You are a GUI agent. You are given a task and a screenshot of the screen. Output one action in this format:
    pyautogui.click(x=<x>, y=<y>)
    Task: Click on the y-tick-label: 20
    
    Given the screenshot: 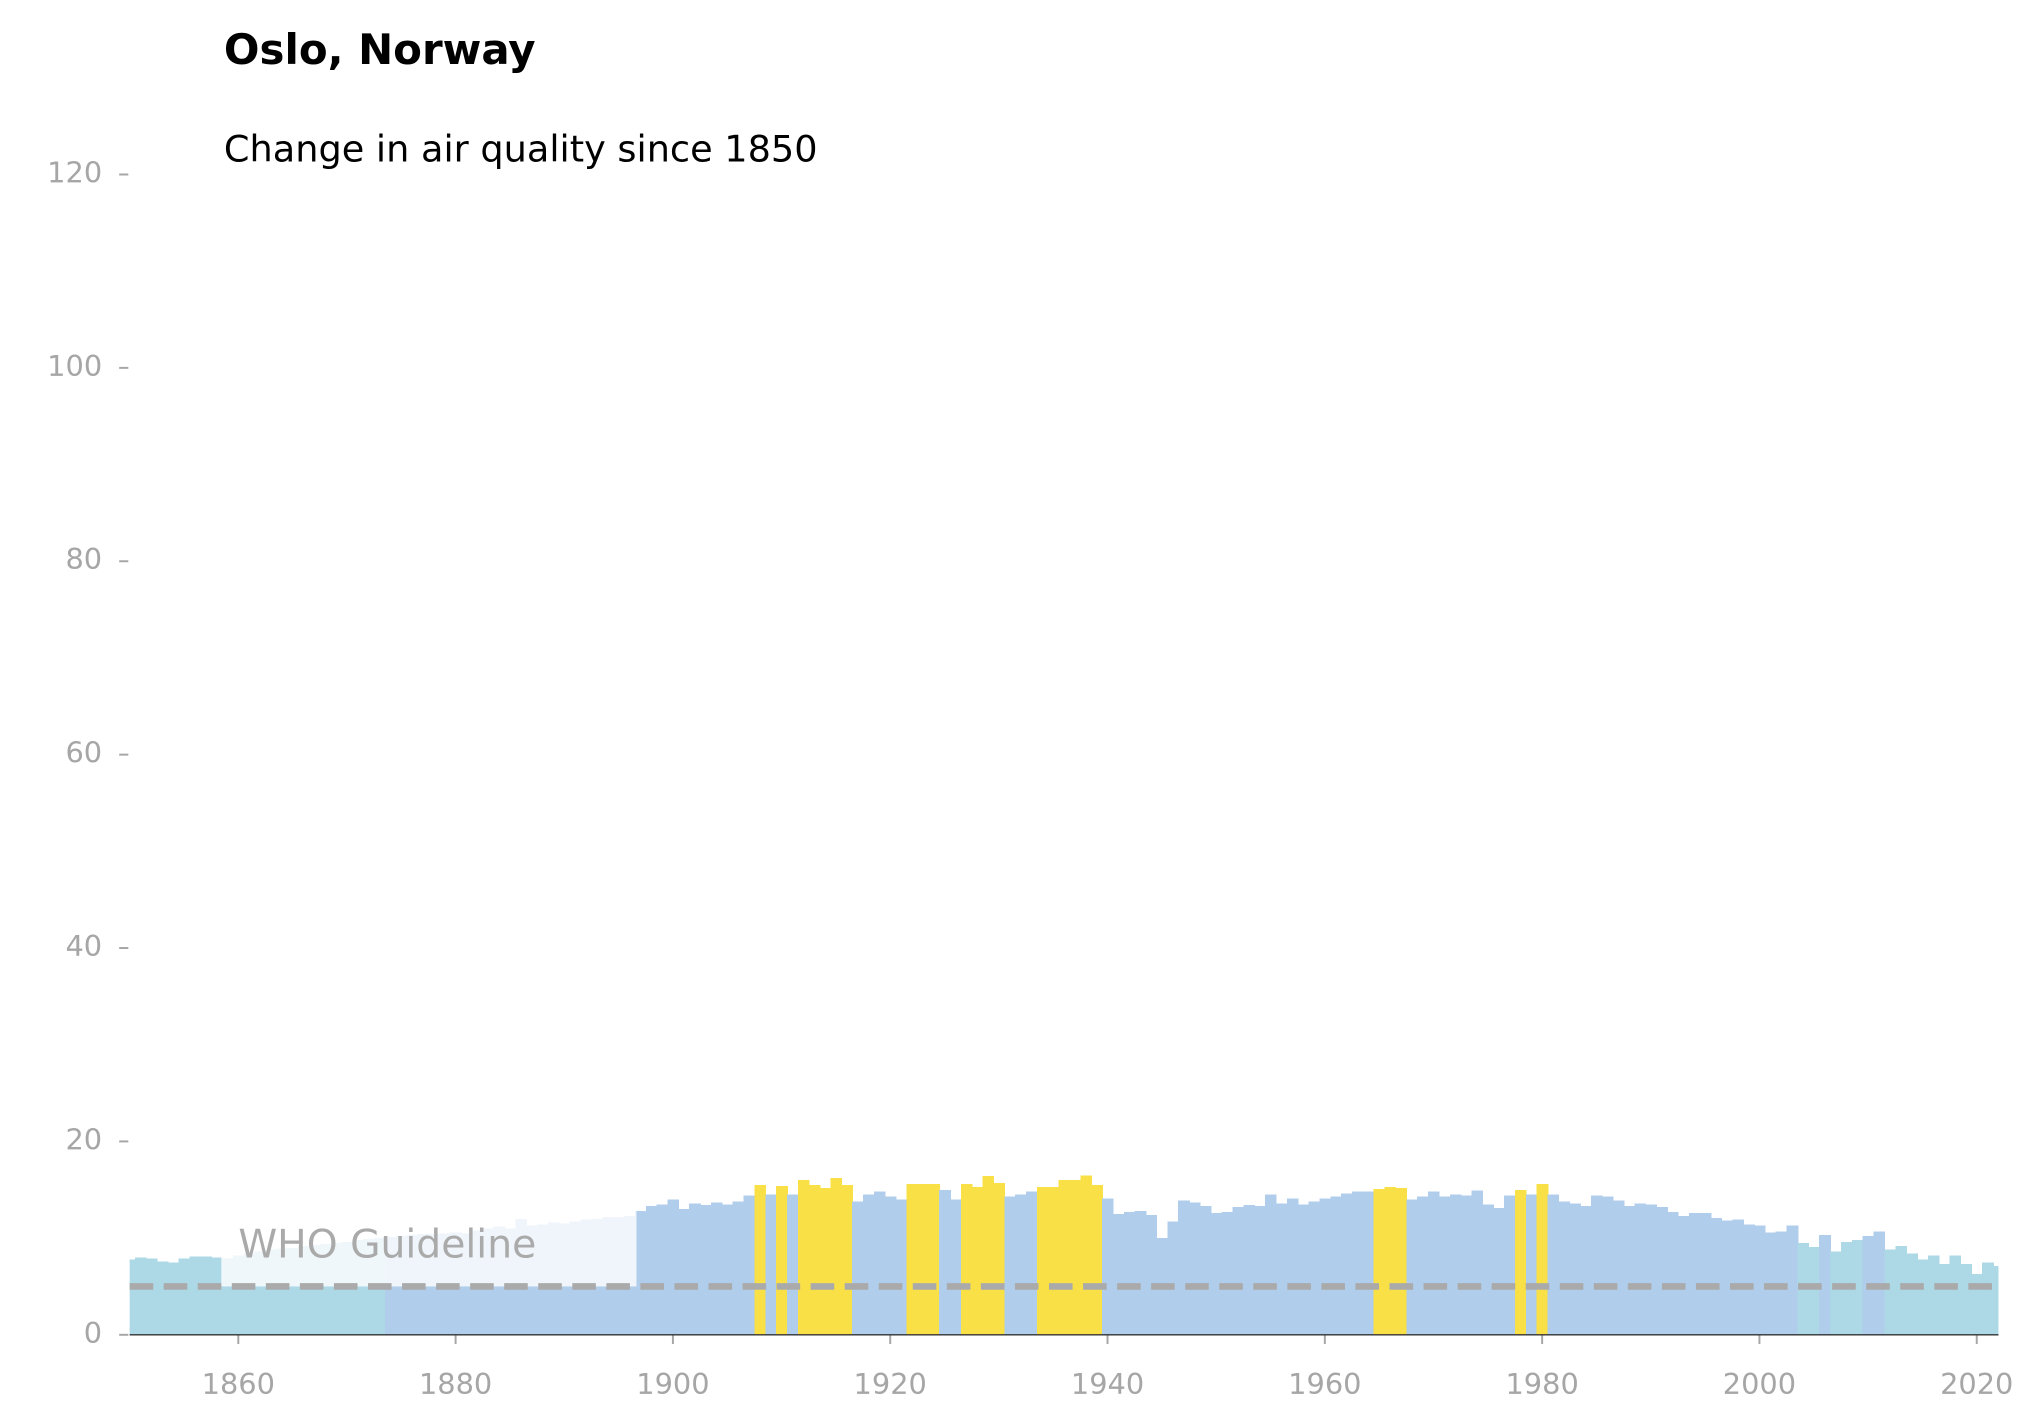 What is the action you would take?
    pyautogui.click(x=83, y=1139)
    